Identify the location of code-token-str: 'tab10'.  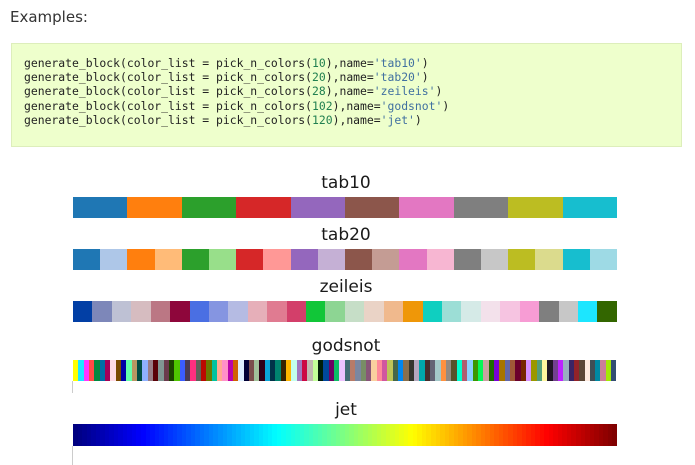
(397, 63).